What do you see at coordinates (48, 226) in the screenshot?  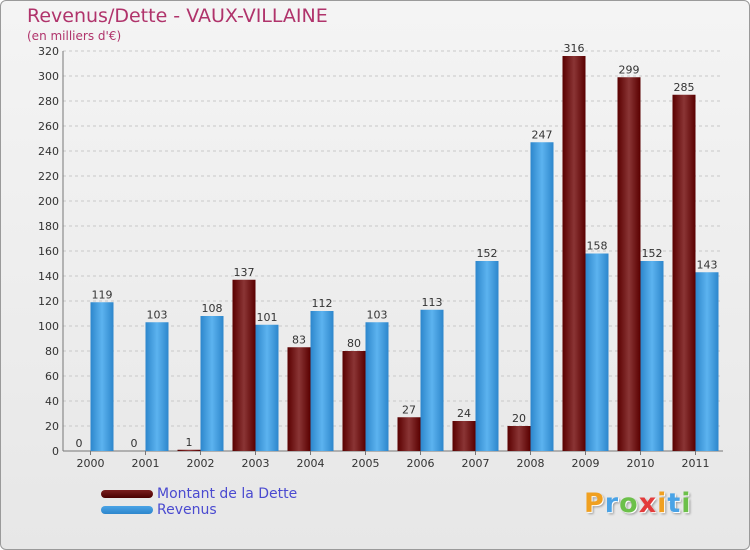 I see `y-tick-label: 180` at bounding box center [48, 226].